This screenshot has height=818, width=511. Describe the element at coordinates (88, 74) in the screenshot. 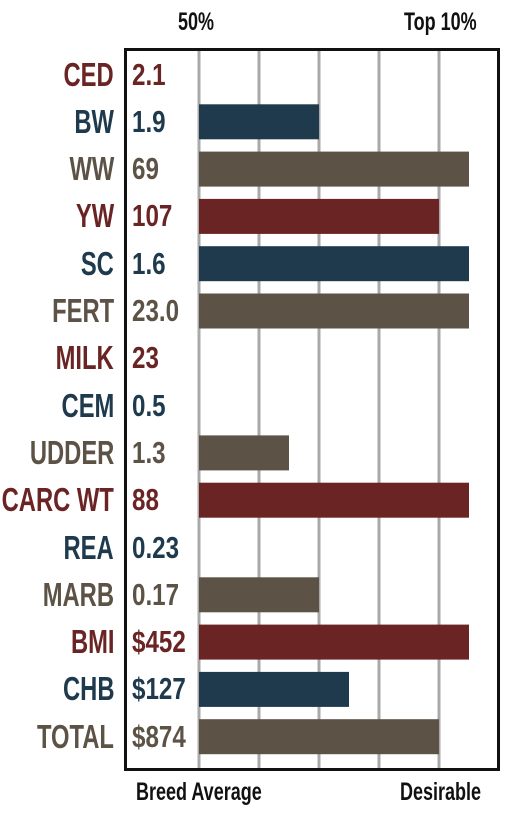

I see `trait-label: CED` at that location.